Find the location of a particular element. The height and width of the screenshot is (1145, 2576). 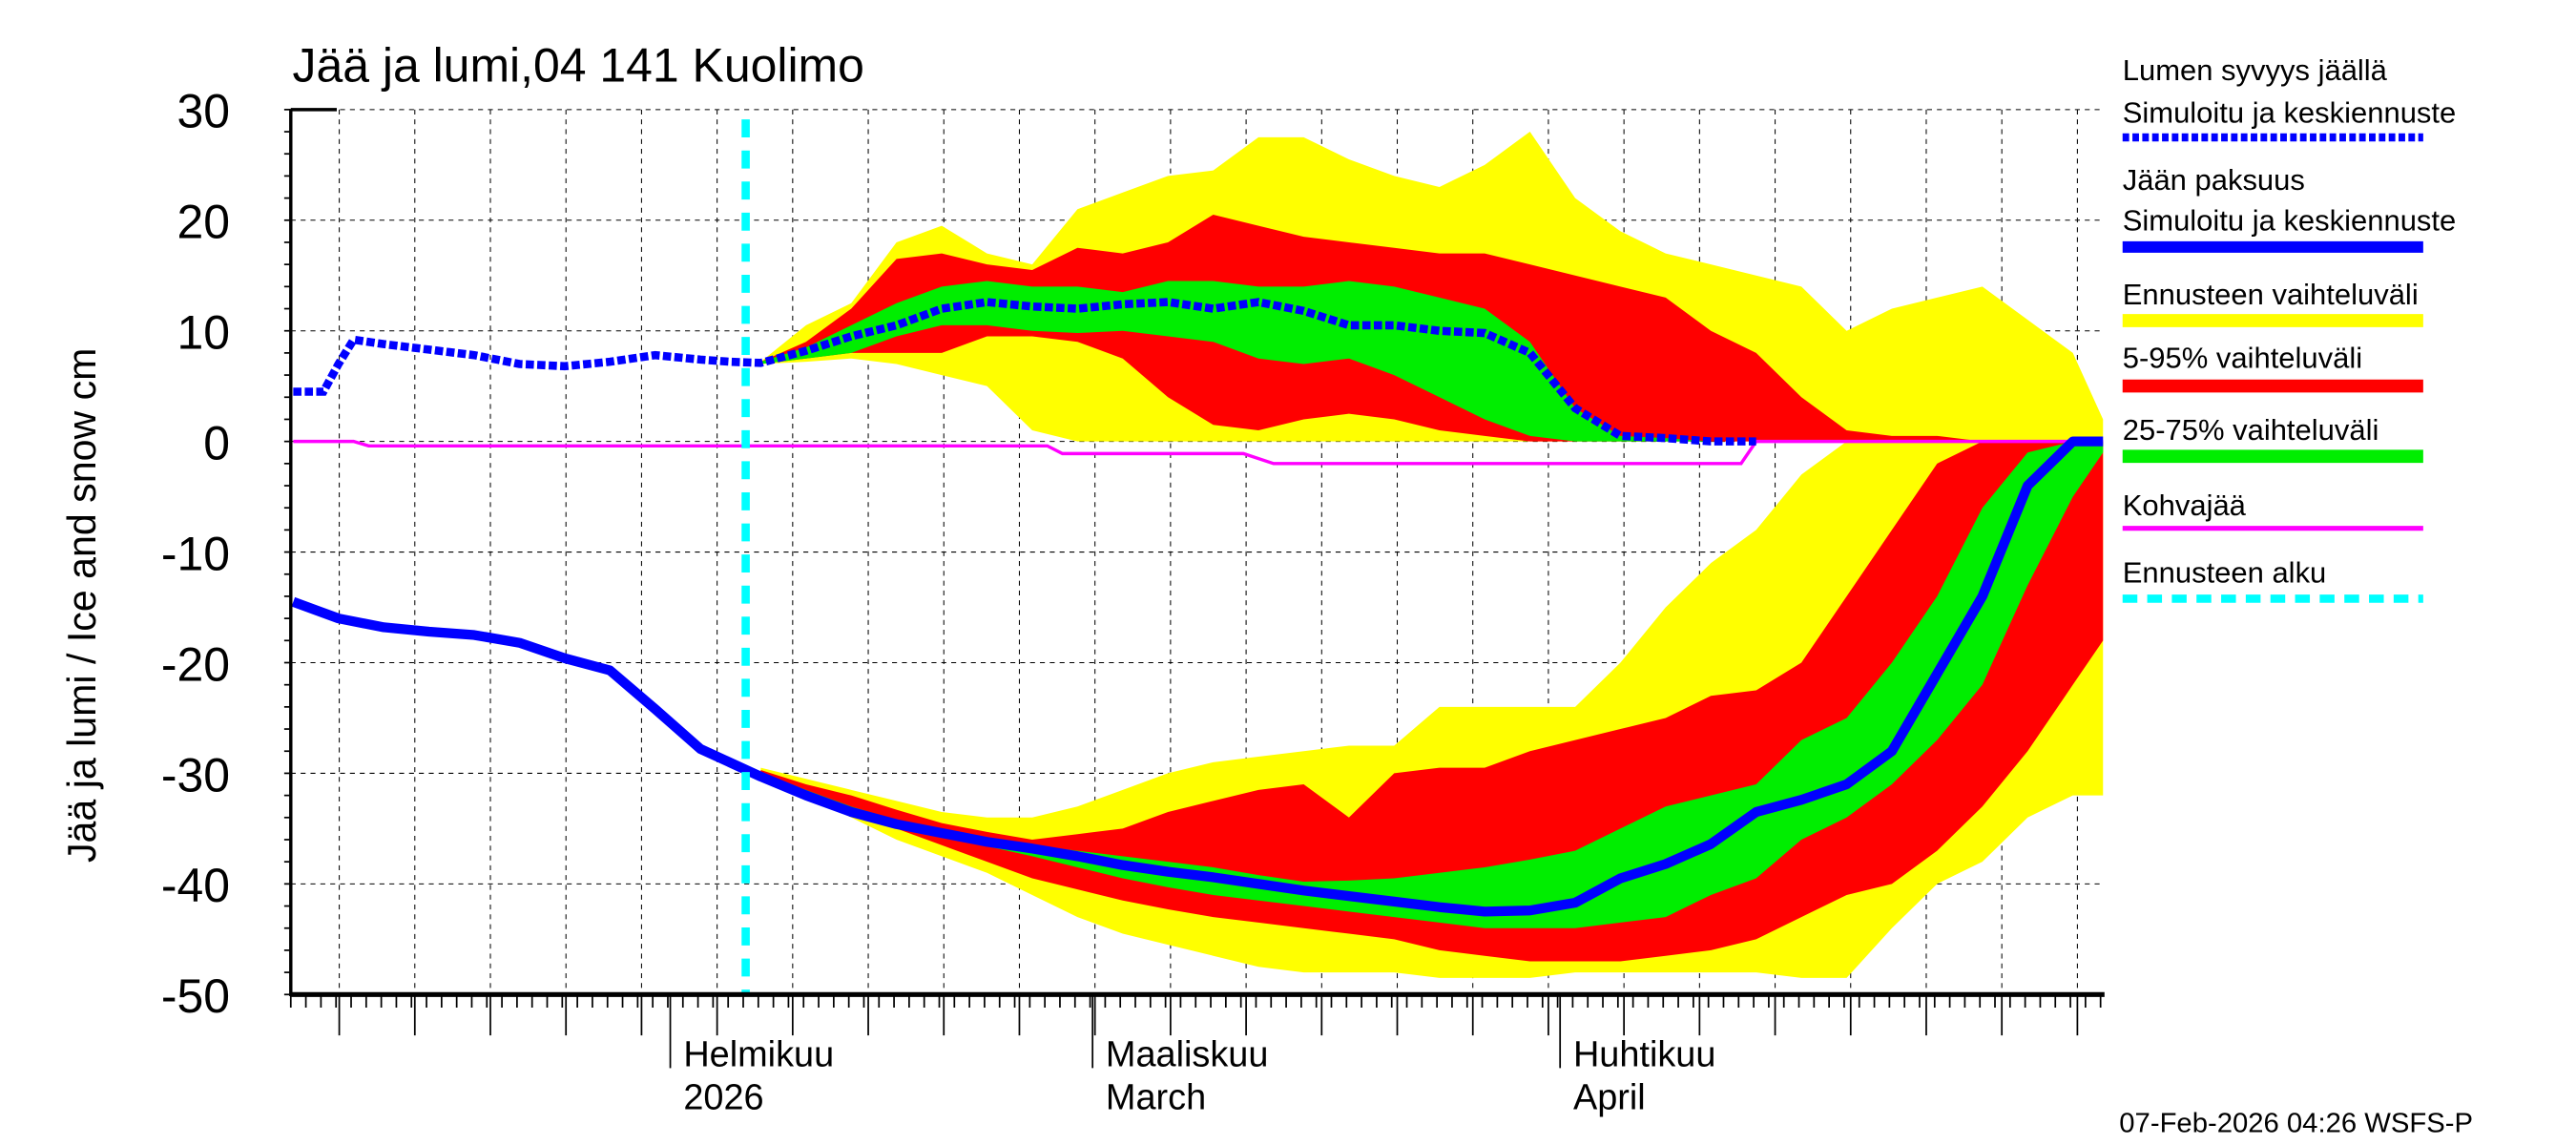

y-tick-label: -50 is located at coordinates (195, 996).